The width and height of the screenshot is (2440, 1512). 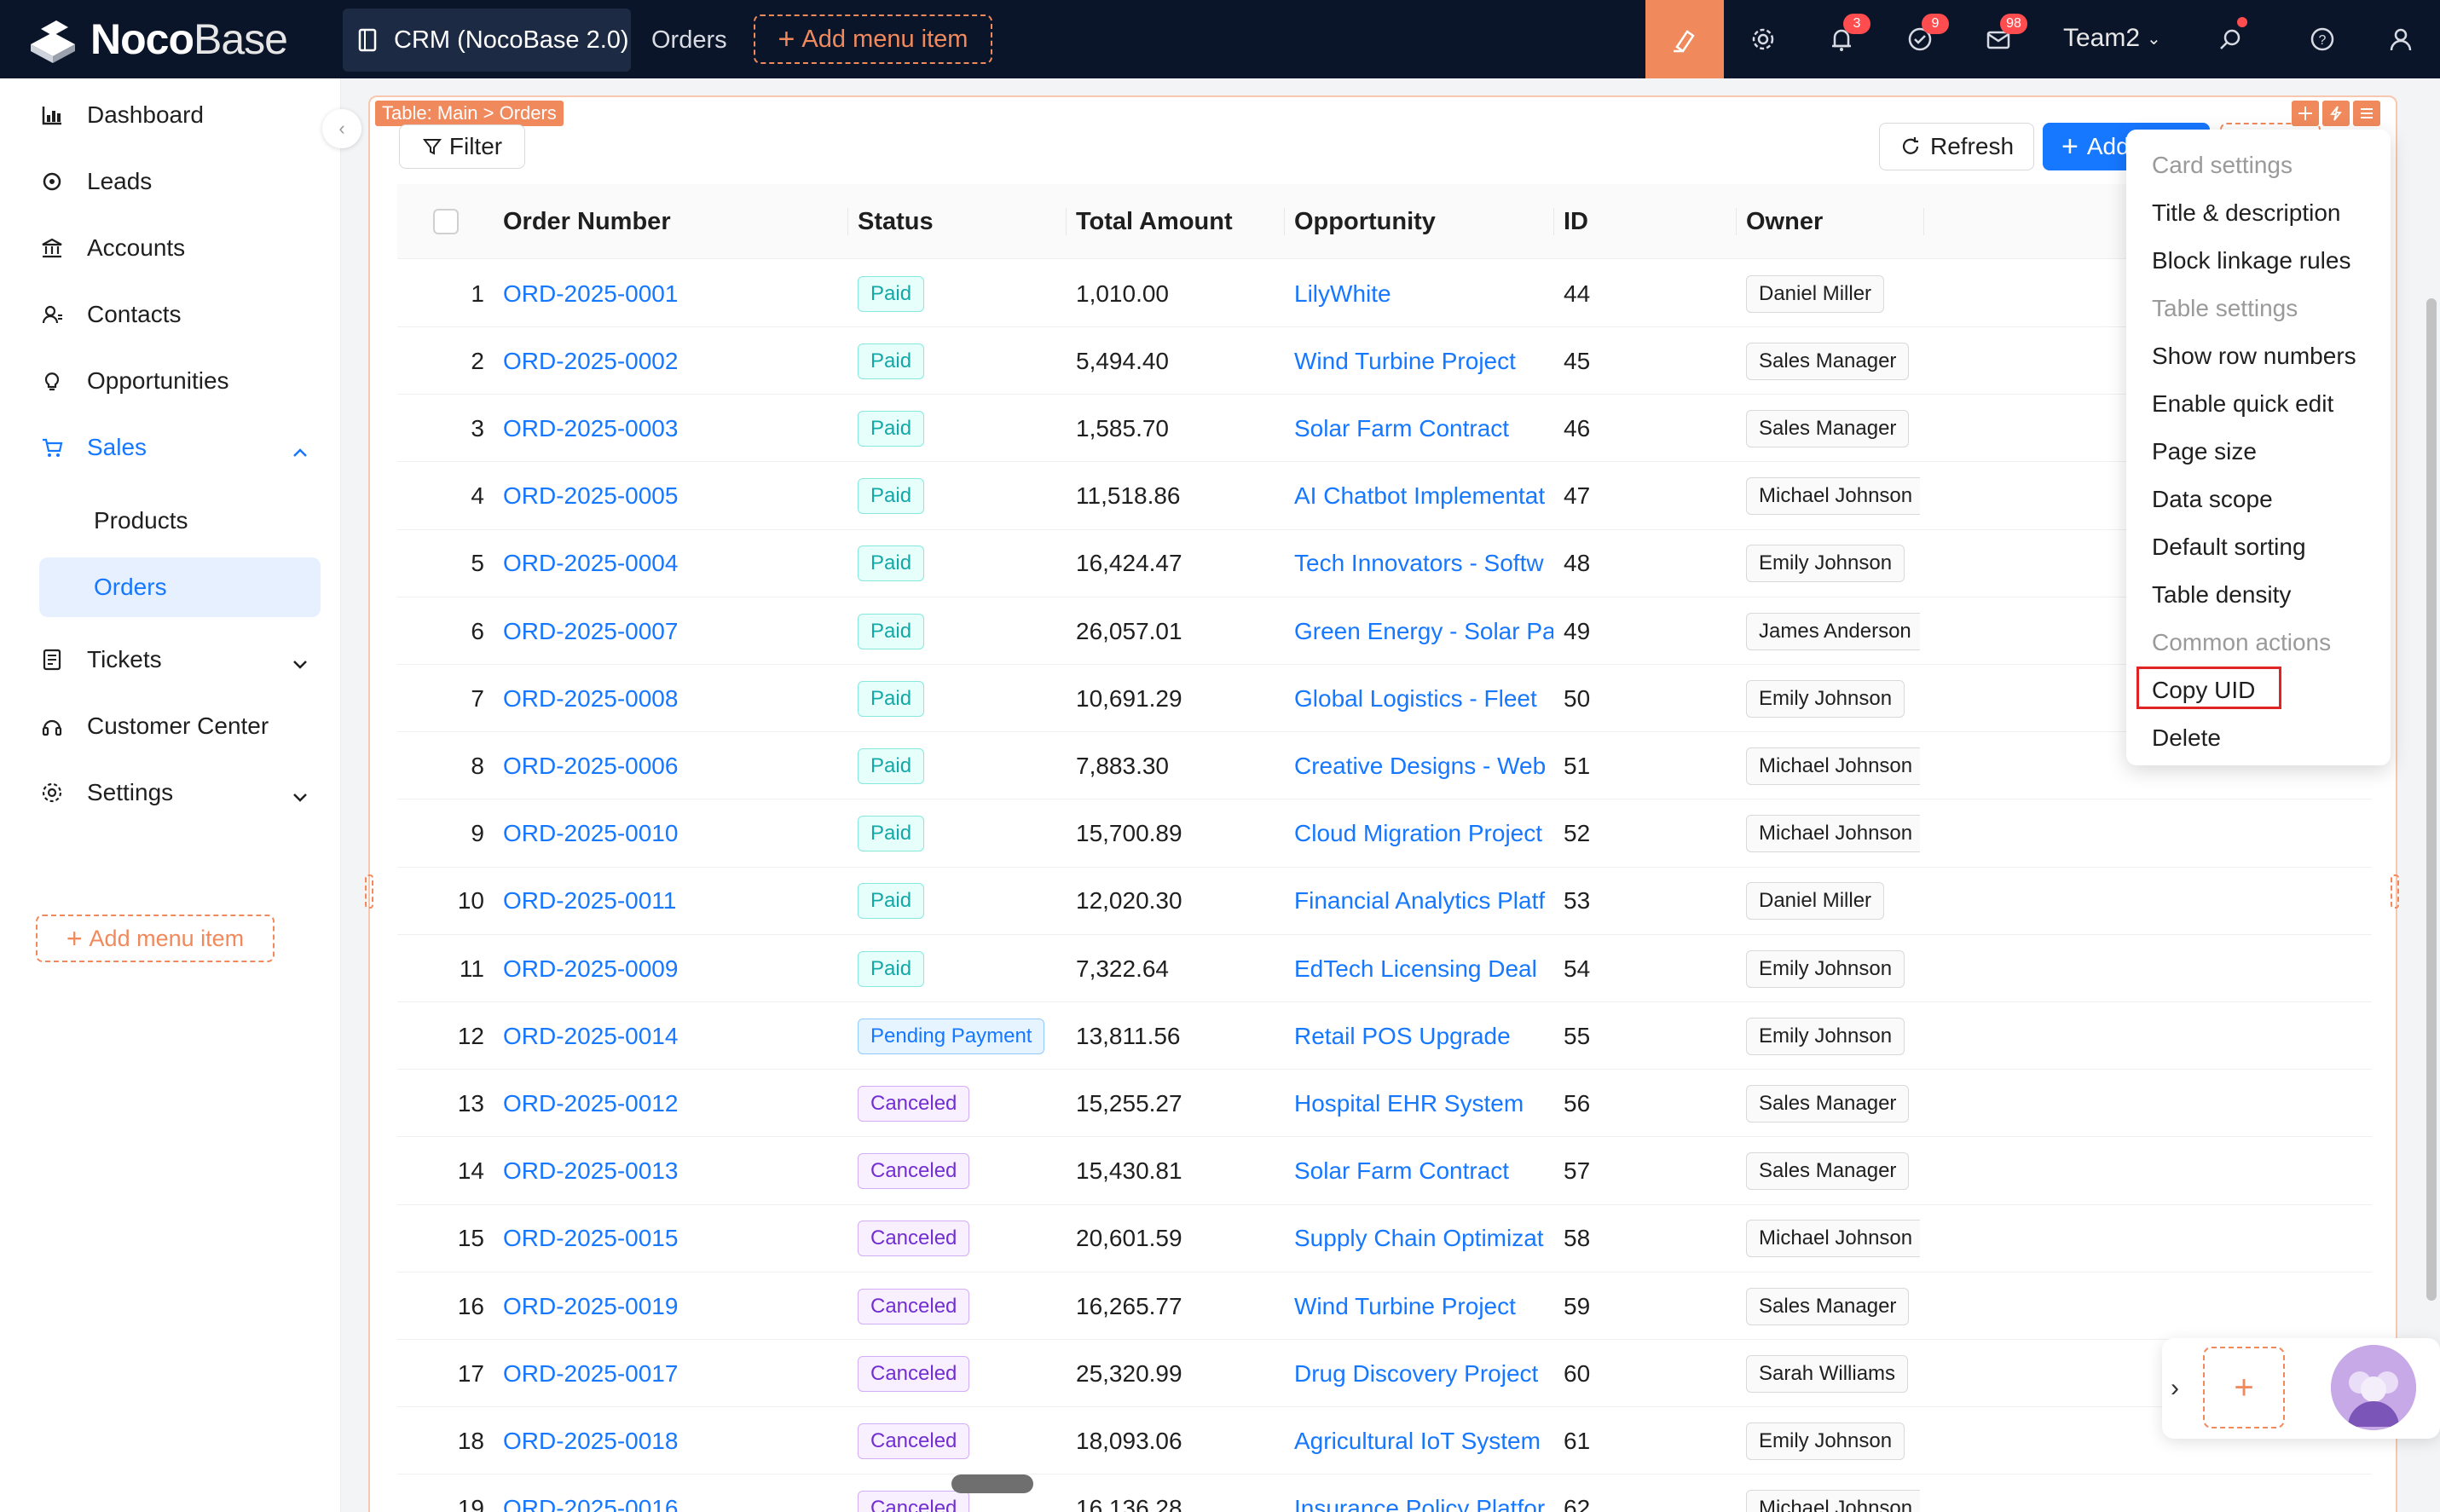 What do you see at coordinates (1342, 293) in the screenshot?
I see `opportunity-link: LilyWhite` at bounding box center [1342, 293].